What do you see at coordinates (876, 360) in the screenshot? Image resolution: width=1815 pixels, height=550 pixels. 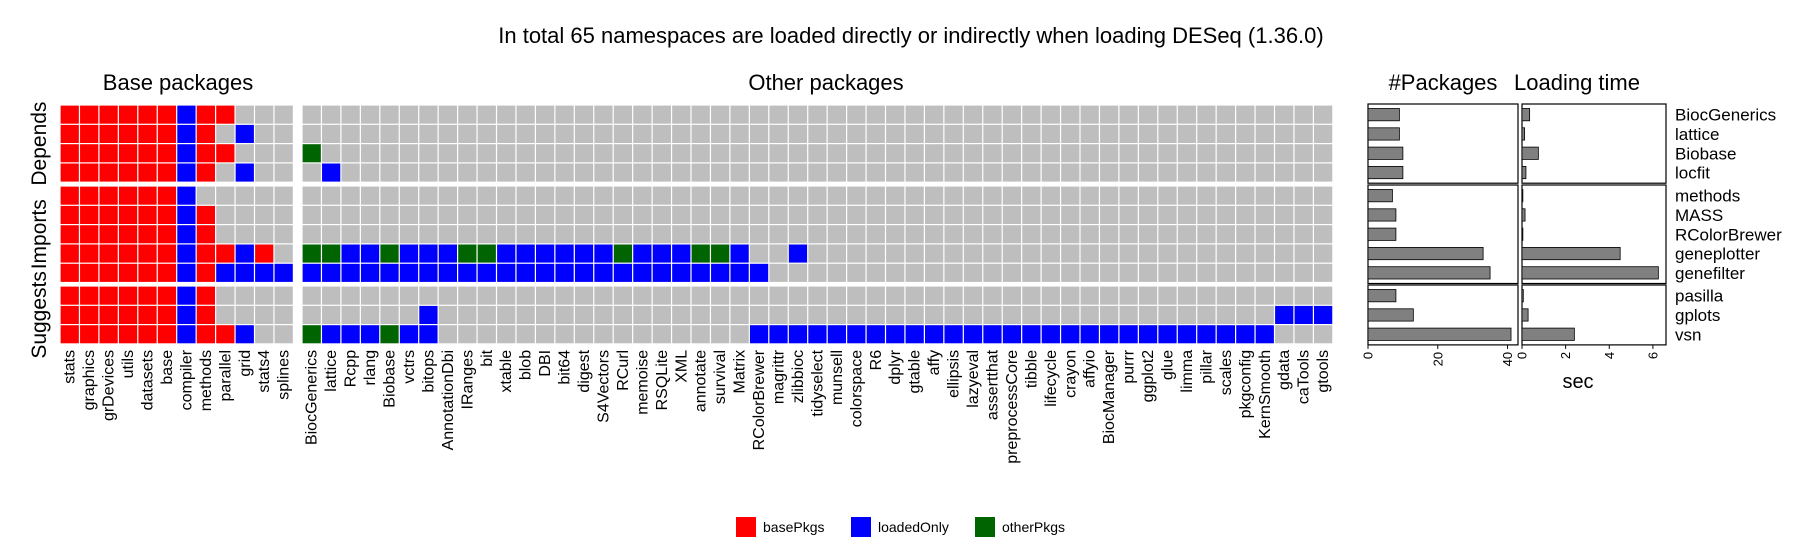 I see `other-column-label: R6` at bounding box center [876, 360].